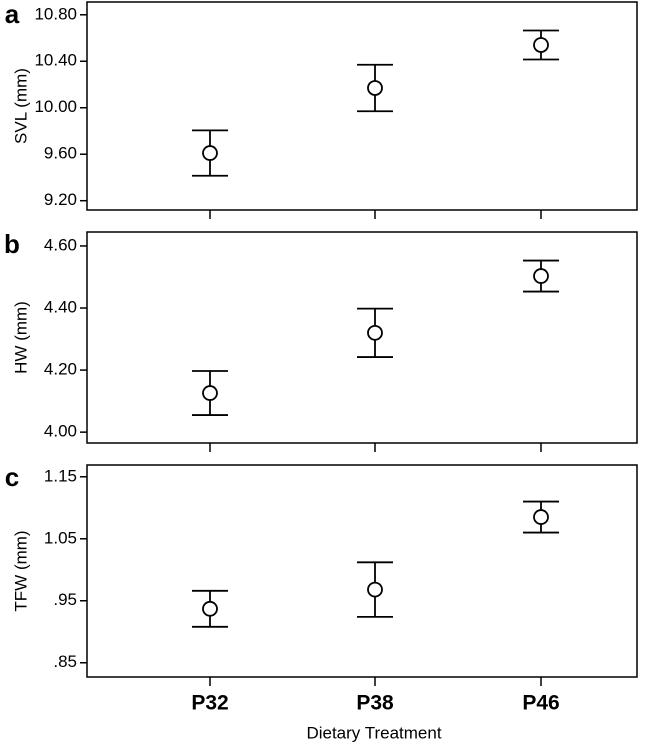  Describe the element at coordinates (12, 14) in the screenshot. I see `panel-letter: a` at that location.